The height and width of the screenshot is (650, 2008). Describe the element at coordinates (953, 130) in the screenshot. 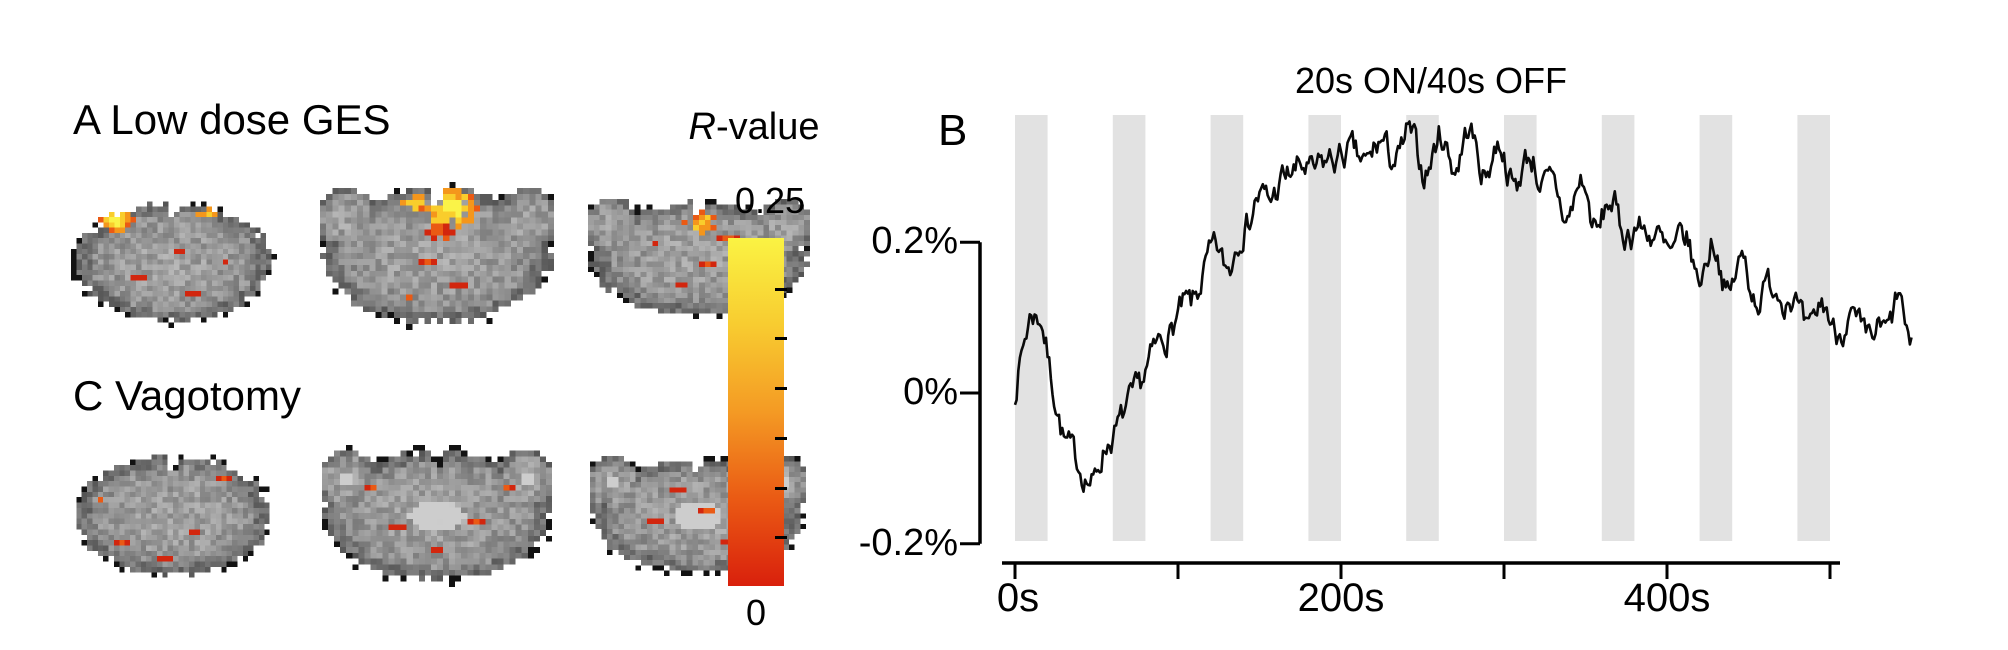

I see `panel-b-label: B` at that location.